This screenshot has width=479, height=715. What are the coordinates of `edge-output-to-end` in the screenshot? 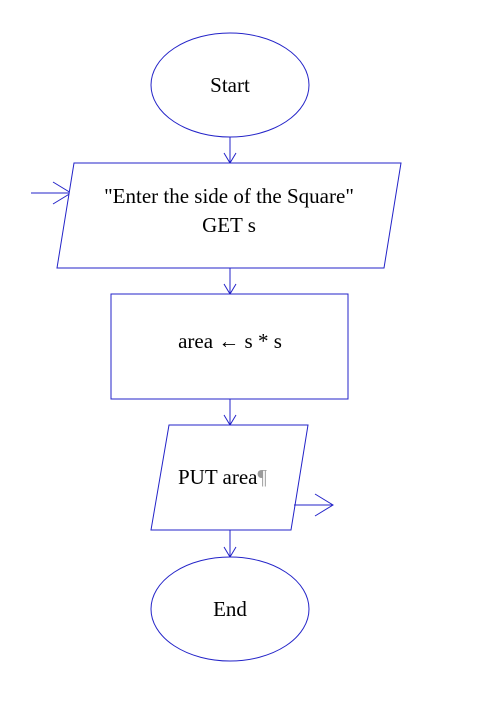 It's located at (230, 544).